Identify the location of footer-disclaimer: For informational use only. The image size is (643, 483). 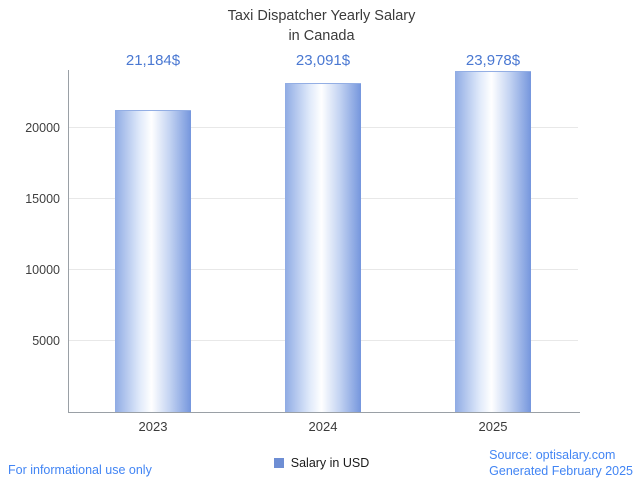
(80, 470).